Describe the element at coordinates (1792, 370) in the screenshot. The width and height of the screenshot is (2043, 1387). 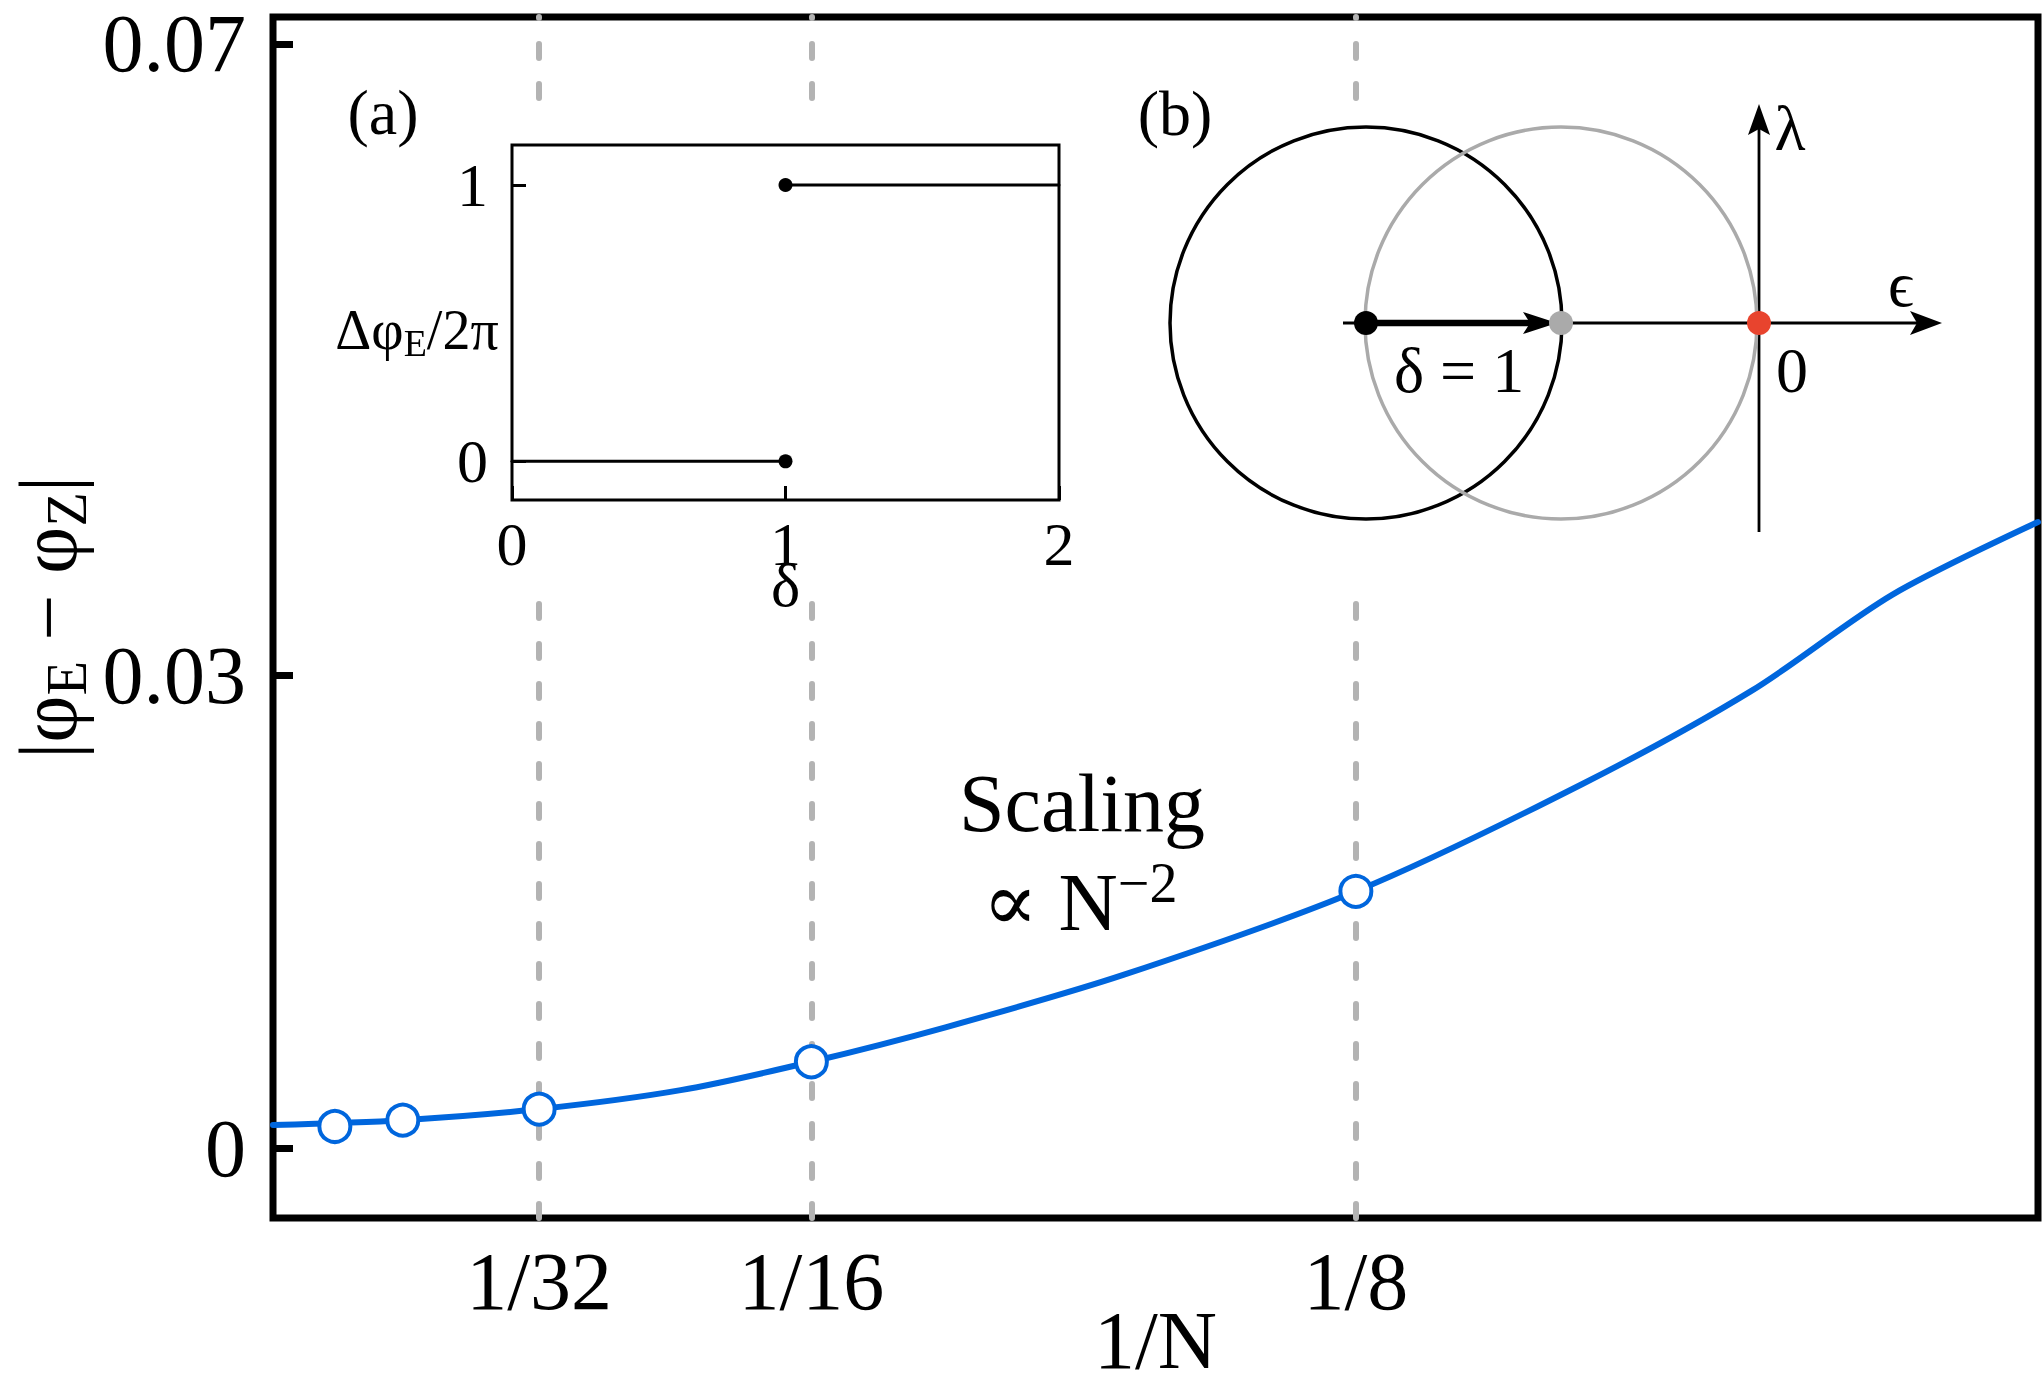
I see `annotation: 0` at that location.